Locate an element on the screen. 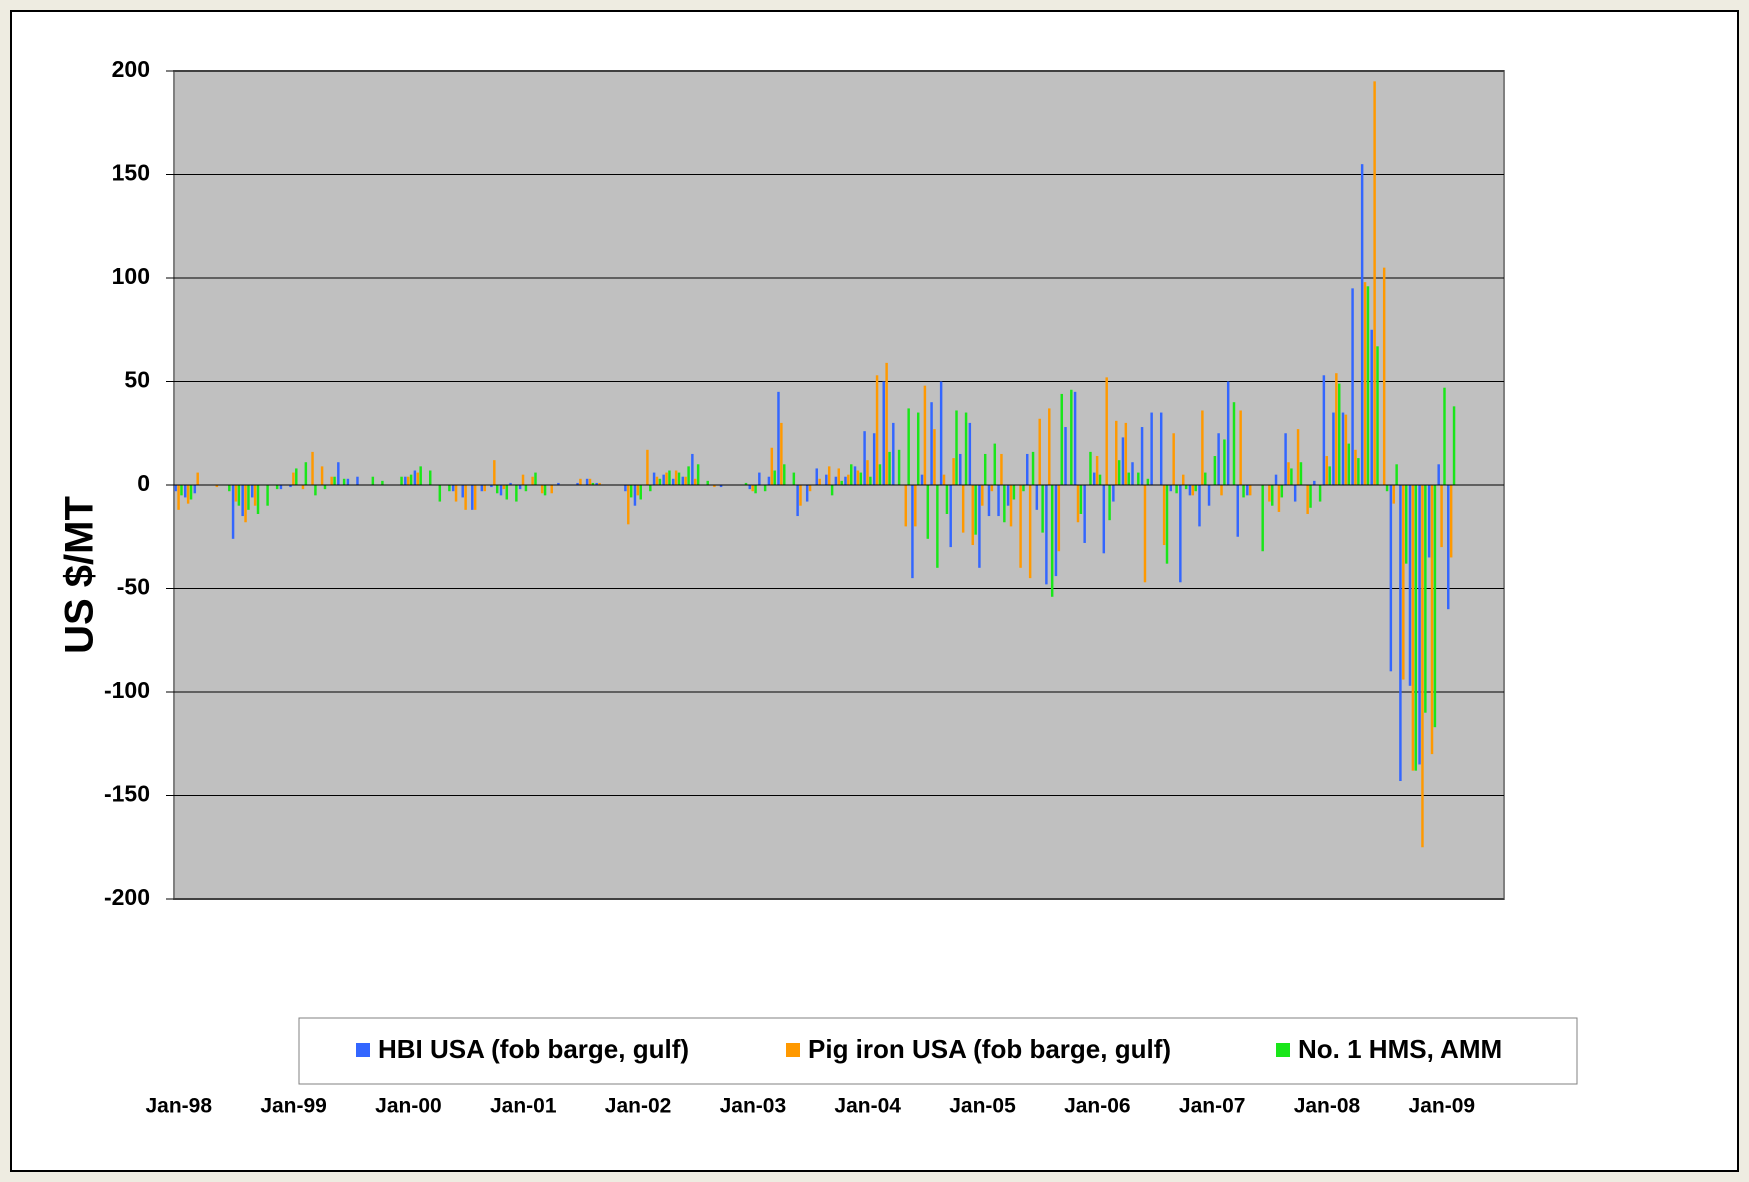 The height and width of the screenshot is (1182, 1749). x-tick-label: Jan-99 is located at coordinates (293, 1106).